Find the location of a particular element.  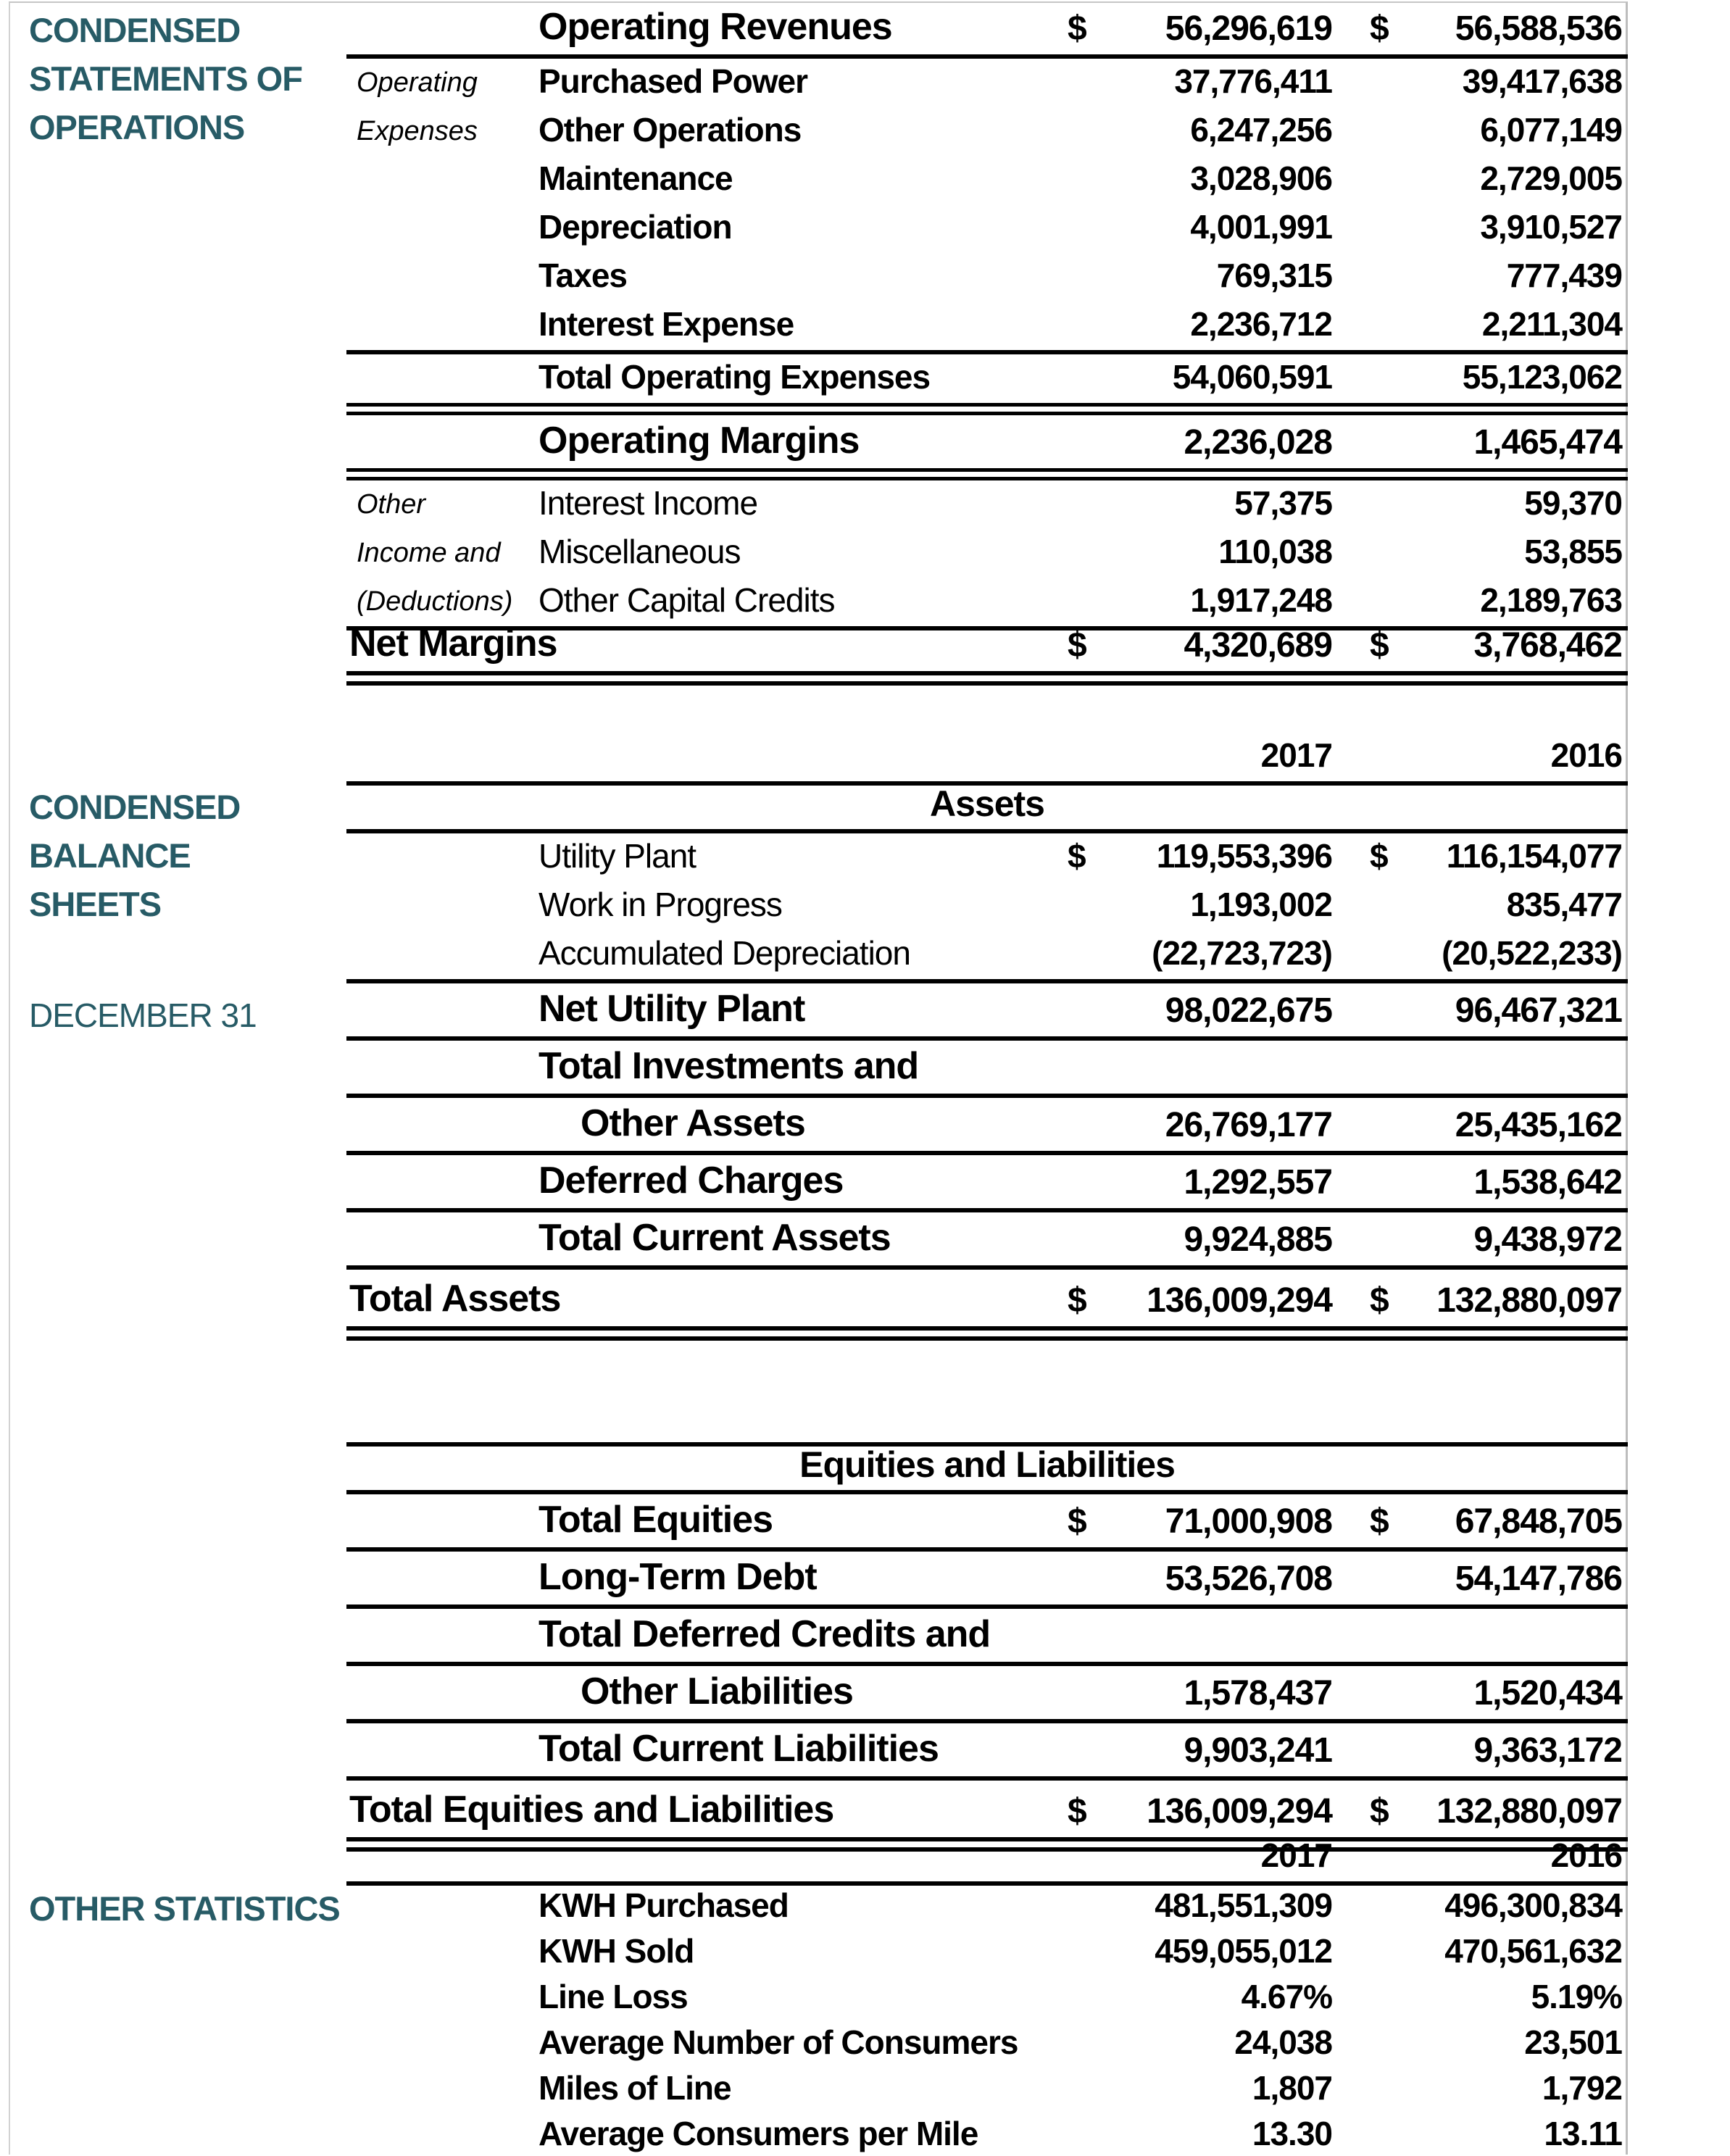

value-2016: 23,501 is located at coordinates (1573, 2042).